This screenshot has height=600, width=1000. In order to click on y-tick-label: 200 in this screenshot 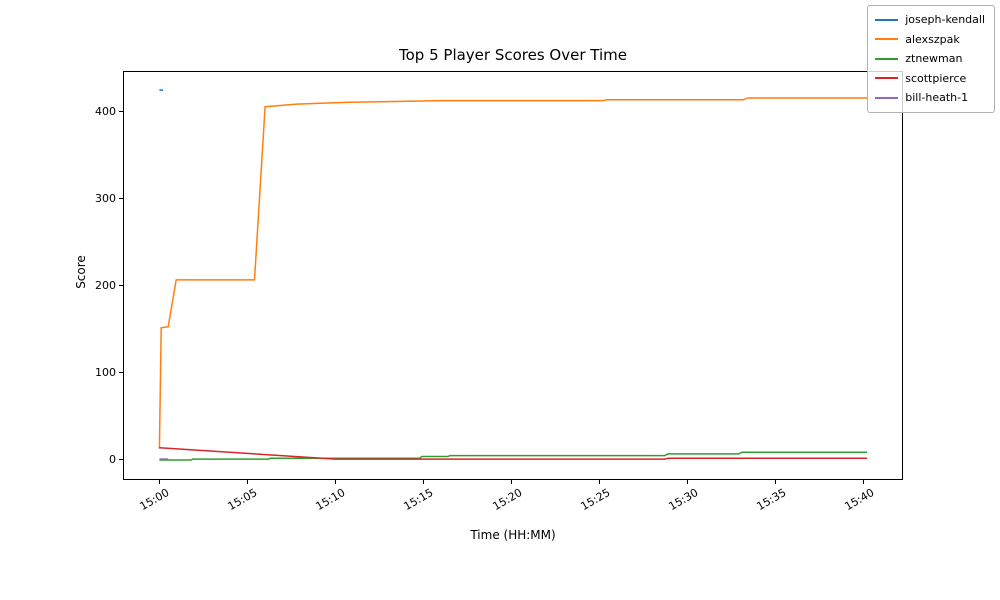, I will do `click(105, 286)`.